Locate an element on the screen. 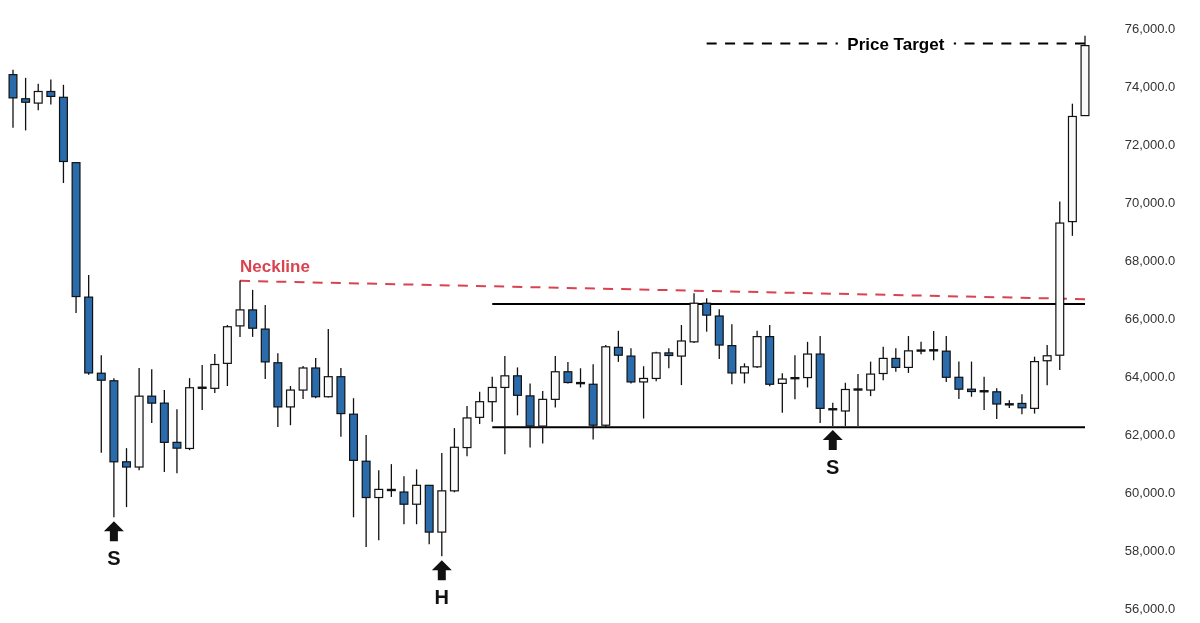 Image resolution: width=1200 pixels, height=623 pixels. y-tick-label: 76,000.0 is located at coordinates (1150, 28).